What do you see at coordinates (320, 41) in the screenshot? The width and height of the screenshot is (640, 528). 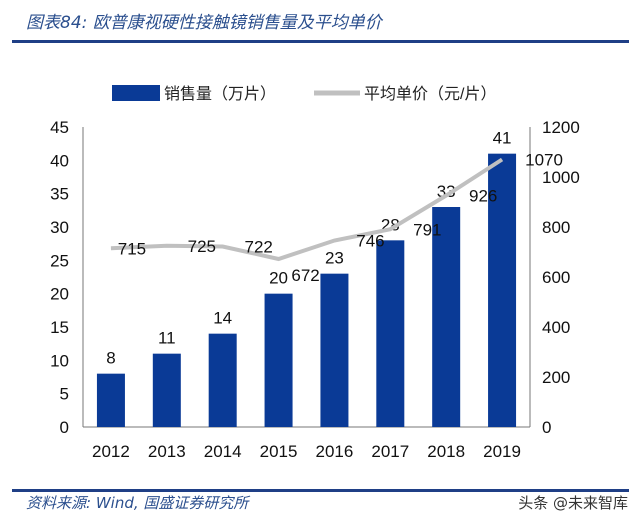 I see `title-divider` at bounding box center [320, 41].